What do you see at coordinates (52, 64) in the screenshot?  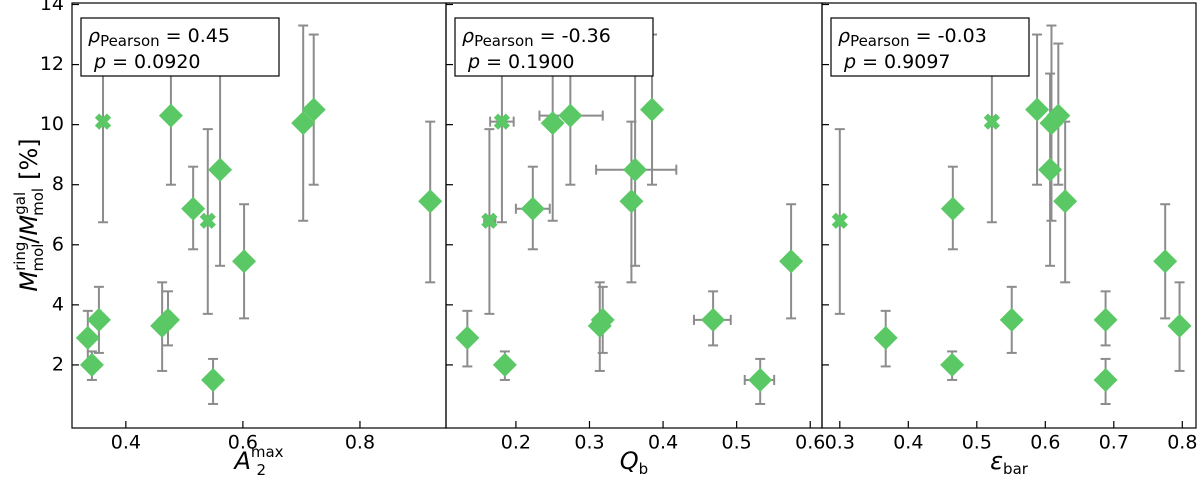 I see `y-tick-label: 12` at bounding box center [52, 64].